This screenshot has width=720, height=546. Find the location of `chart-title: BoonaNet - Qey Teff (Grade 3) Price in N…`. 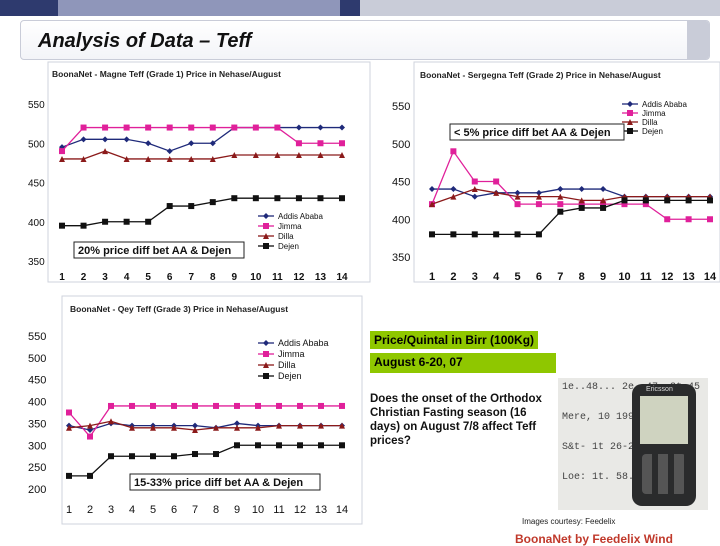

chart-title: BoonaNet - Qey Teff (Grade 3) Price in N… is located at coordinates (179, 309).